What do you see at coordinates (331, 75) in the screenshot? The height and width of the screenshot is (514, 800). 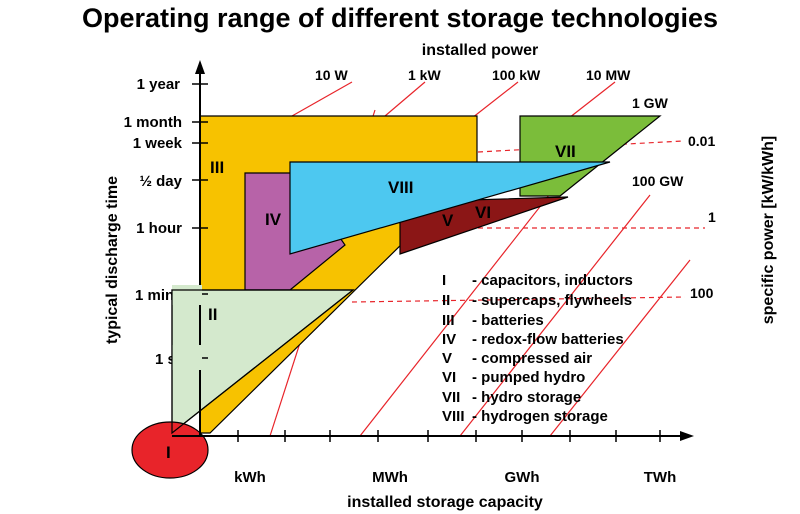 I see `power-label: 10 W` at bounding box center [331, 75].